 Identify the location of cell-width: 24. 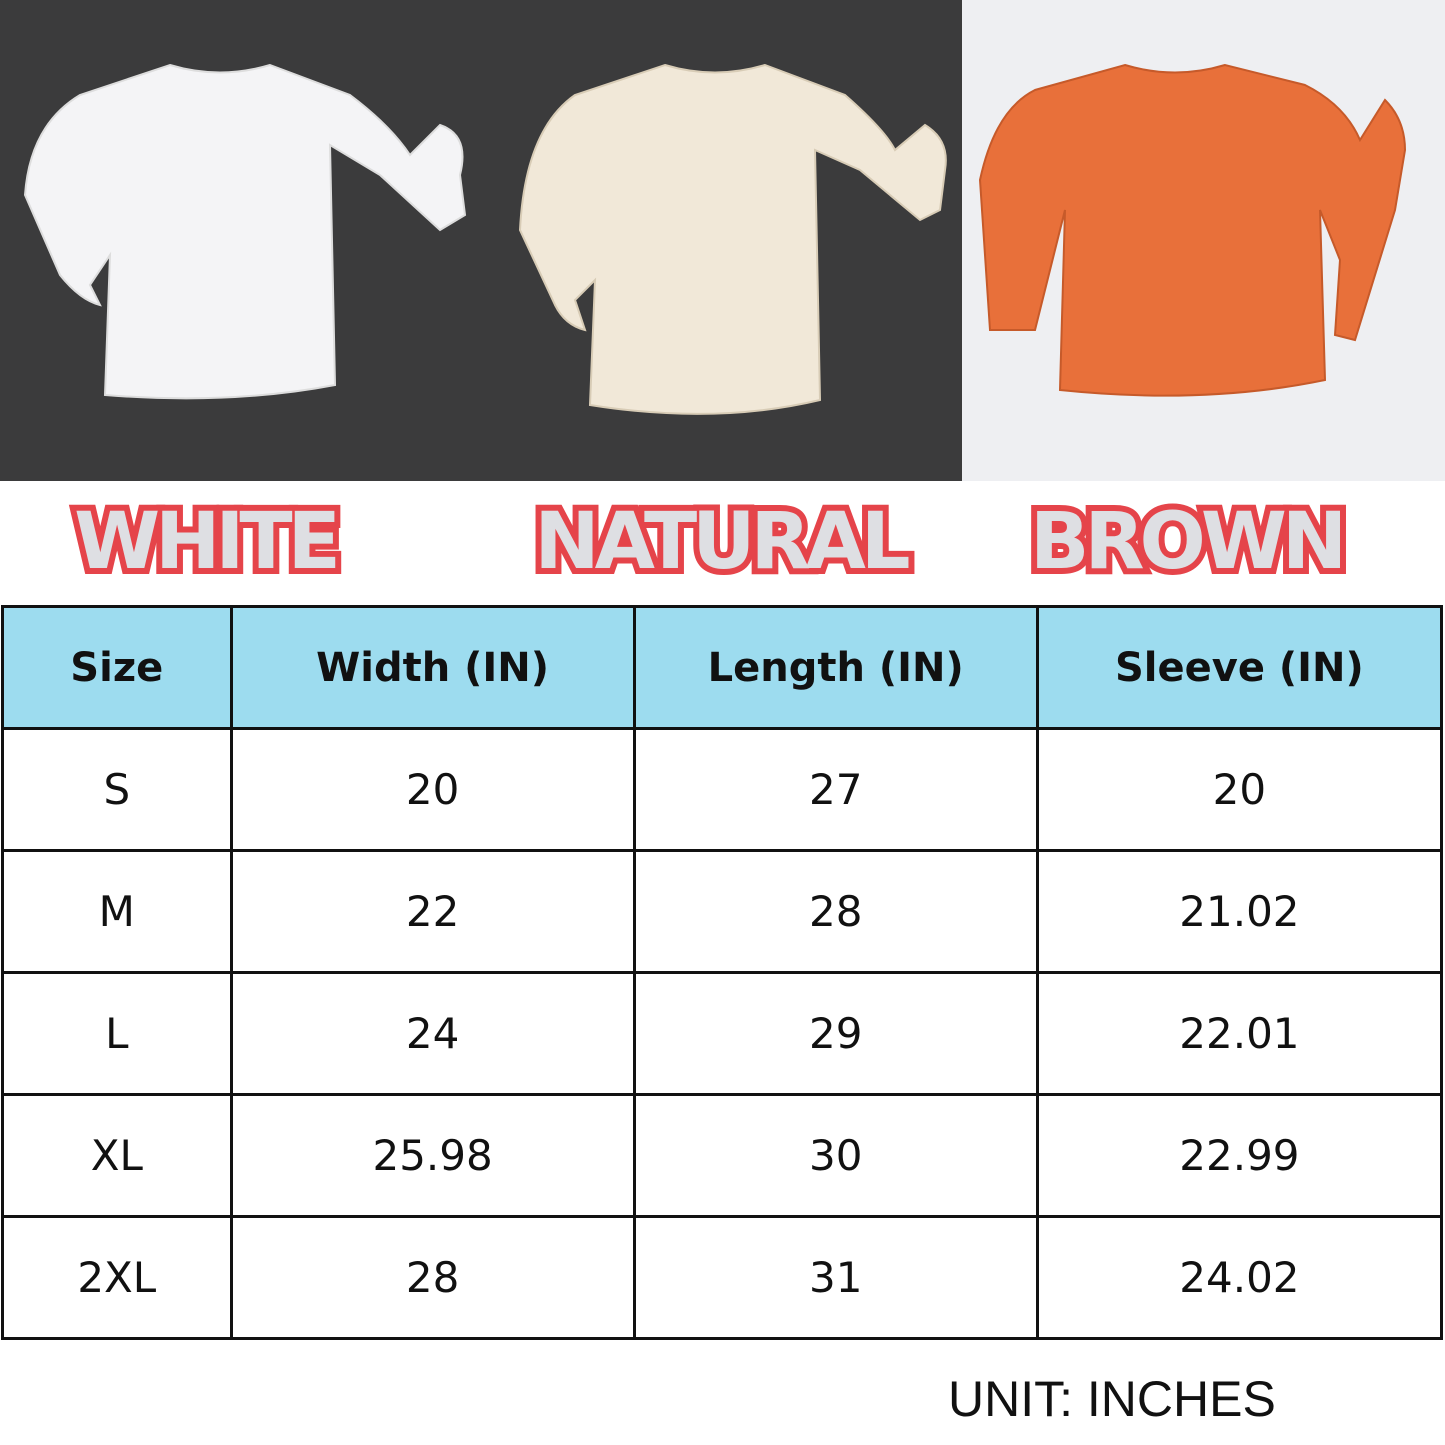
(432, 1033).